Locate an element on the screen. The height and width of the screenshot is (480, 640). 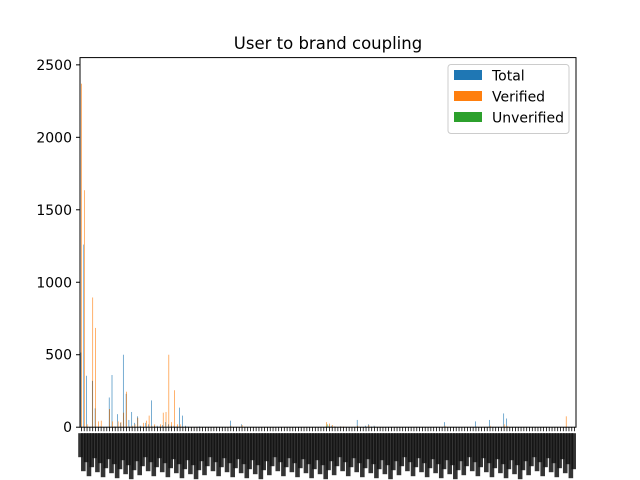
legend-label-total: Total is located at coordinates (508, 77).